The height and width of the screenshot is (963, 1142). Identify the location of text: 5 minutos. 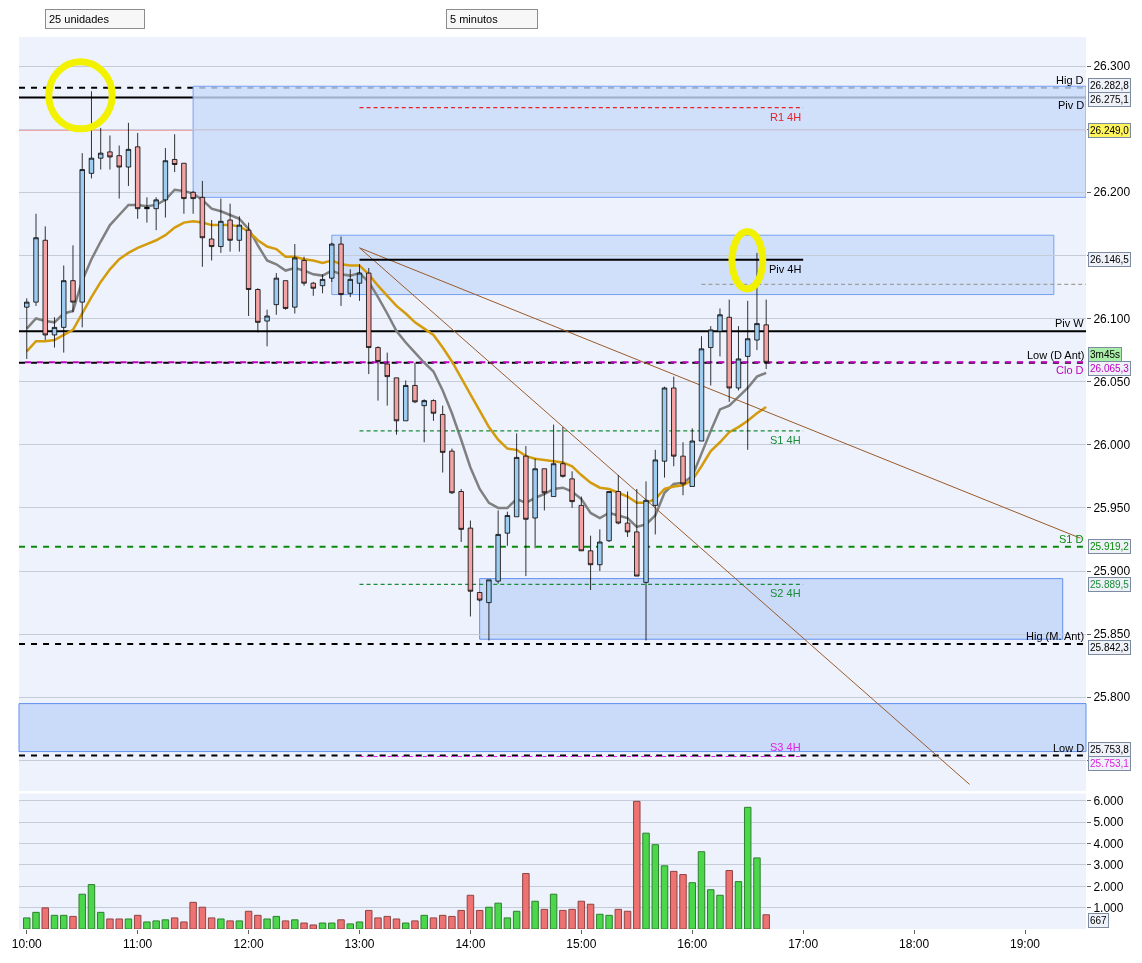
(474, 19).